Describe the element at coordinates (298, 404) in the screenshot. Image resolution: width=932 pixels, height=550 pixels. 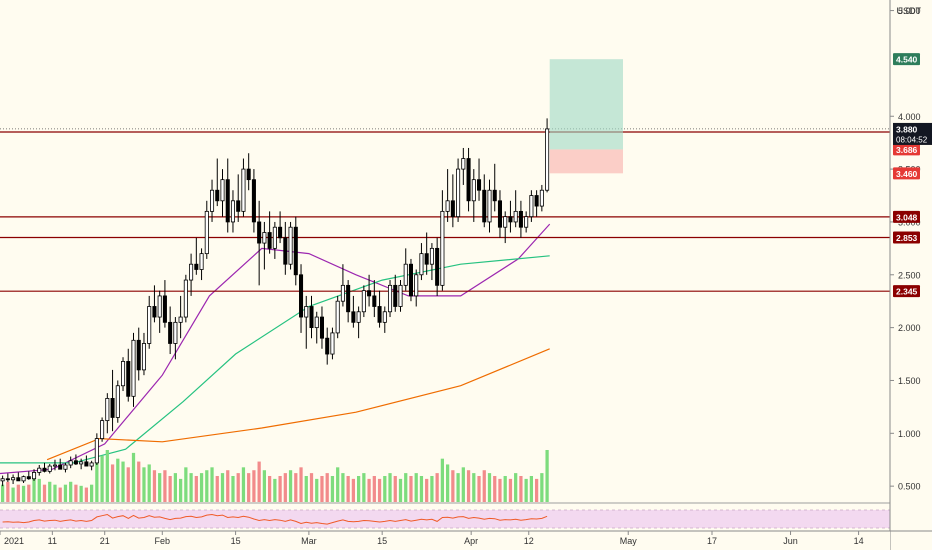
I see `moving-average-line` at that location.